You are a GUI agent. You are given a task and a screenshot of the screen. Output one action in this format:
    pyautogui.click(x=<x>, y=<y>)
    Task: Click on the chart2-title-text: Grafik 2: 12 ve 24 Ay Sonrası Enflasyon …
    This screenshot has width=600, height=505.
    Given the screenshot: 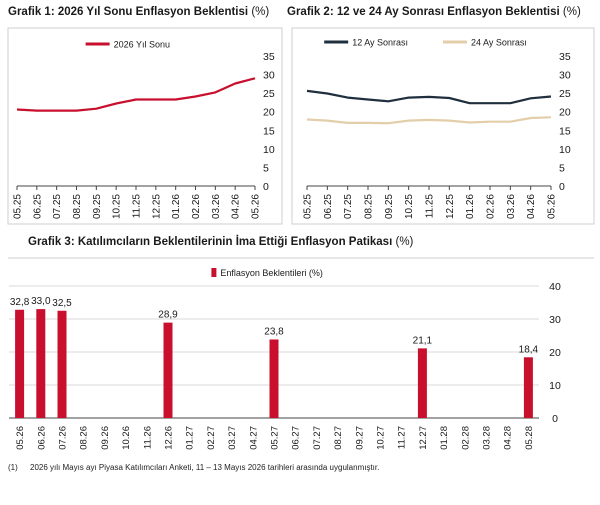 What is the action you would take?
    pyautogui.click(x=423, y=12)
    